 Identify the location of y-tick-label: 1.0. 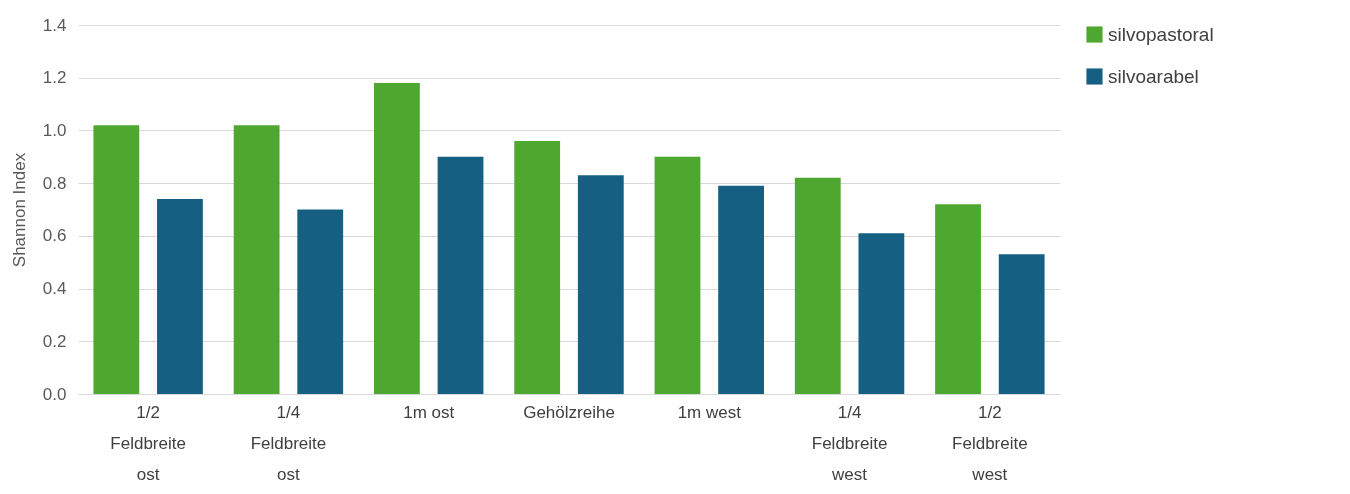
(54, 130).